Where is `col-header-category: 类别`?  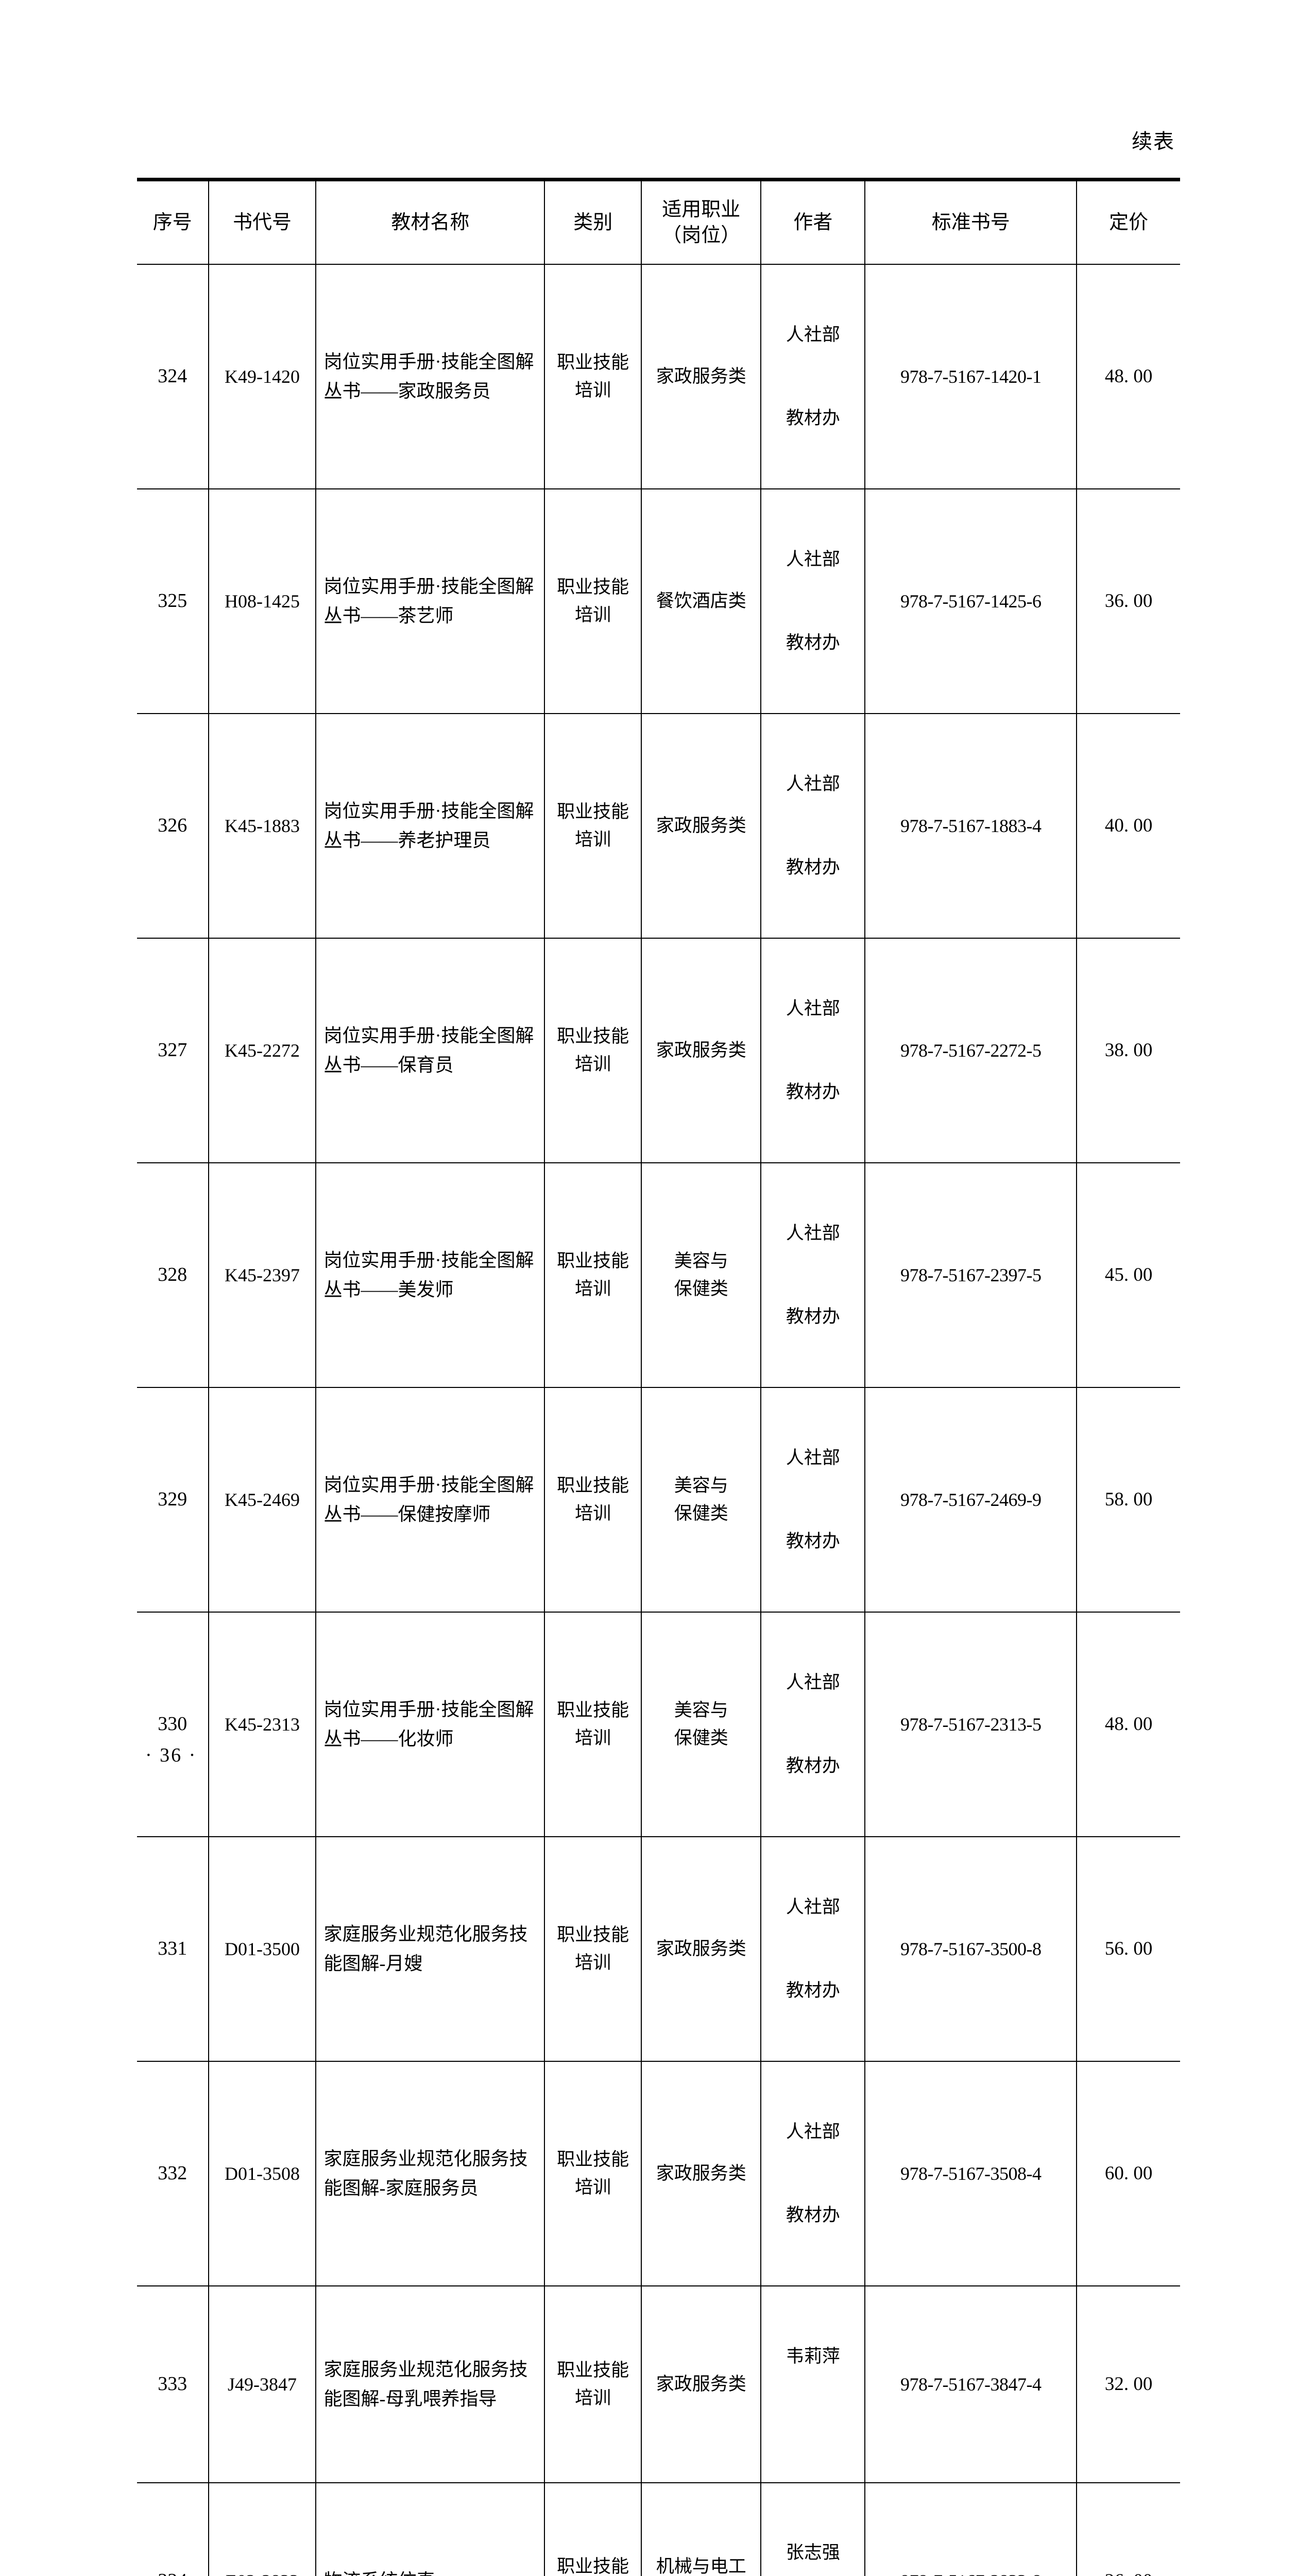 col-header-category: 类别 is located at coordinates (593, 221).